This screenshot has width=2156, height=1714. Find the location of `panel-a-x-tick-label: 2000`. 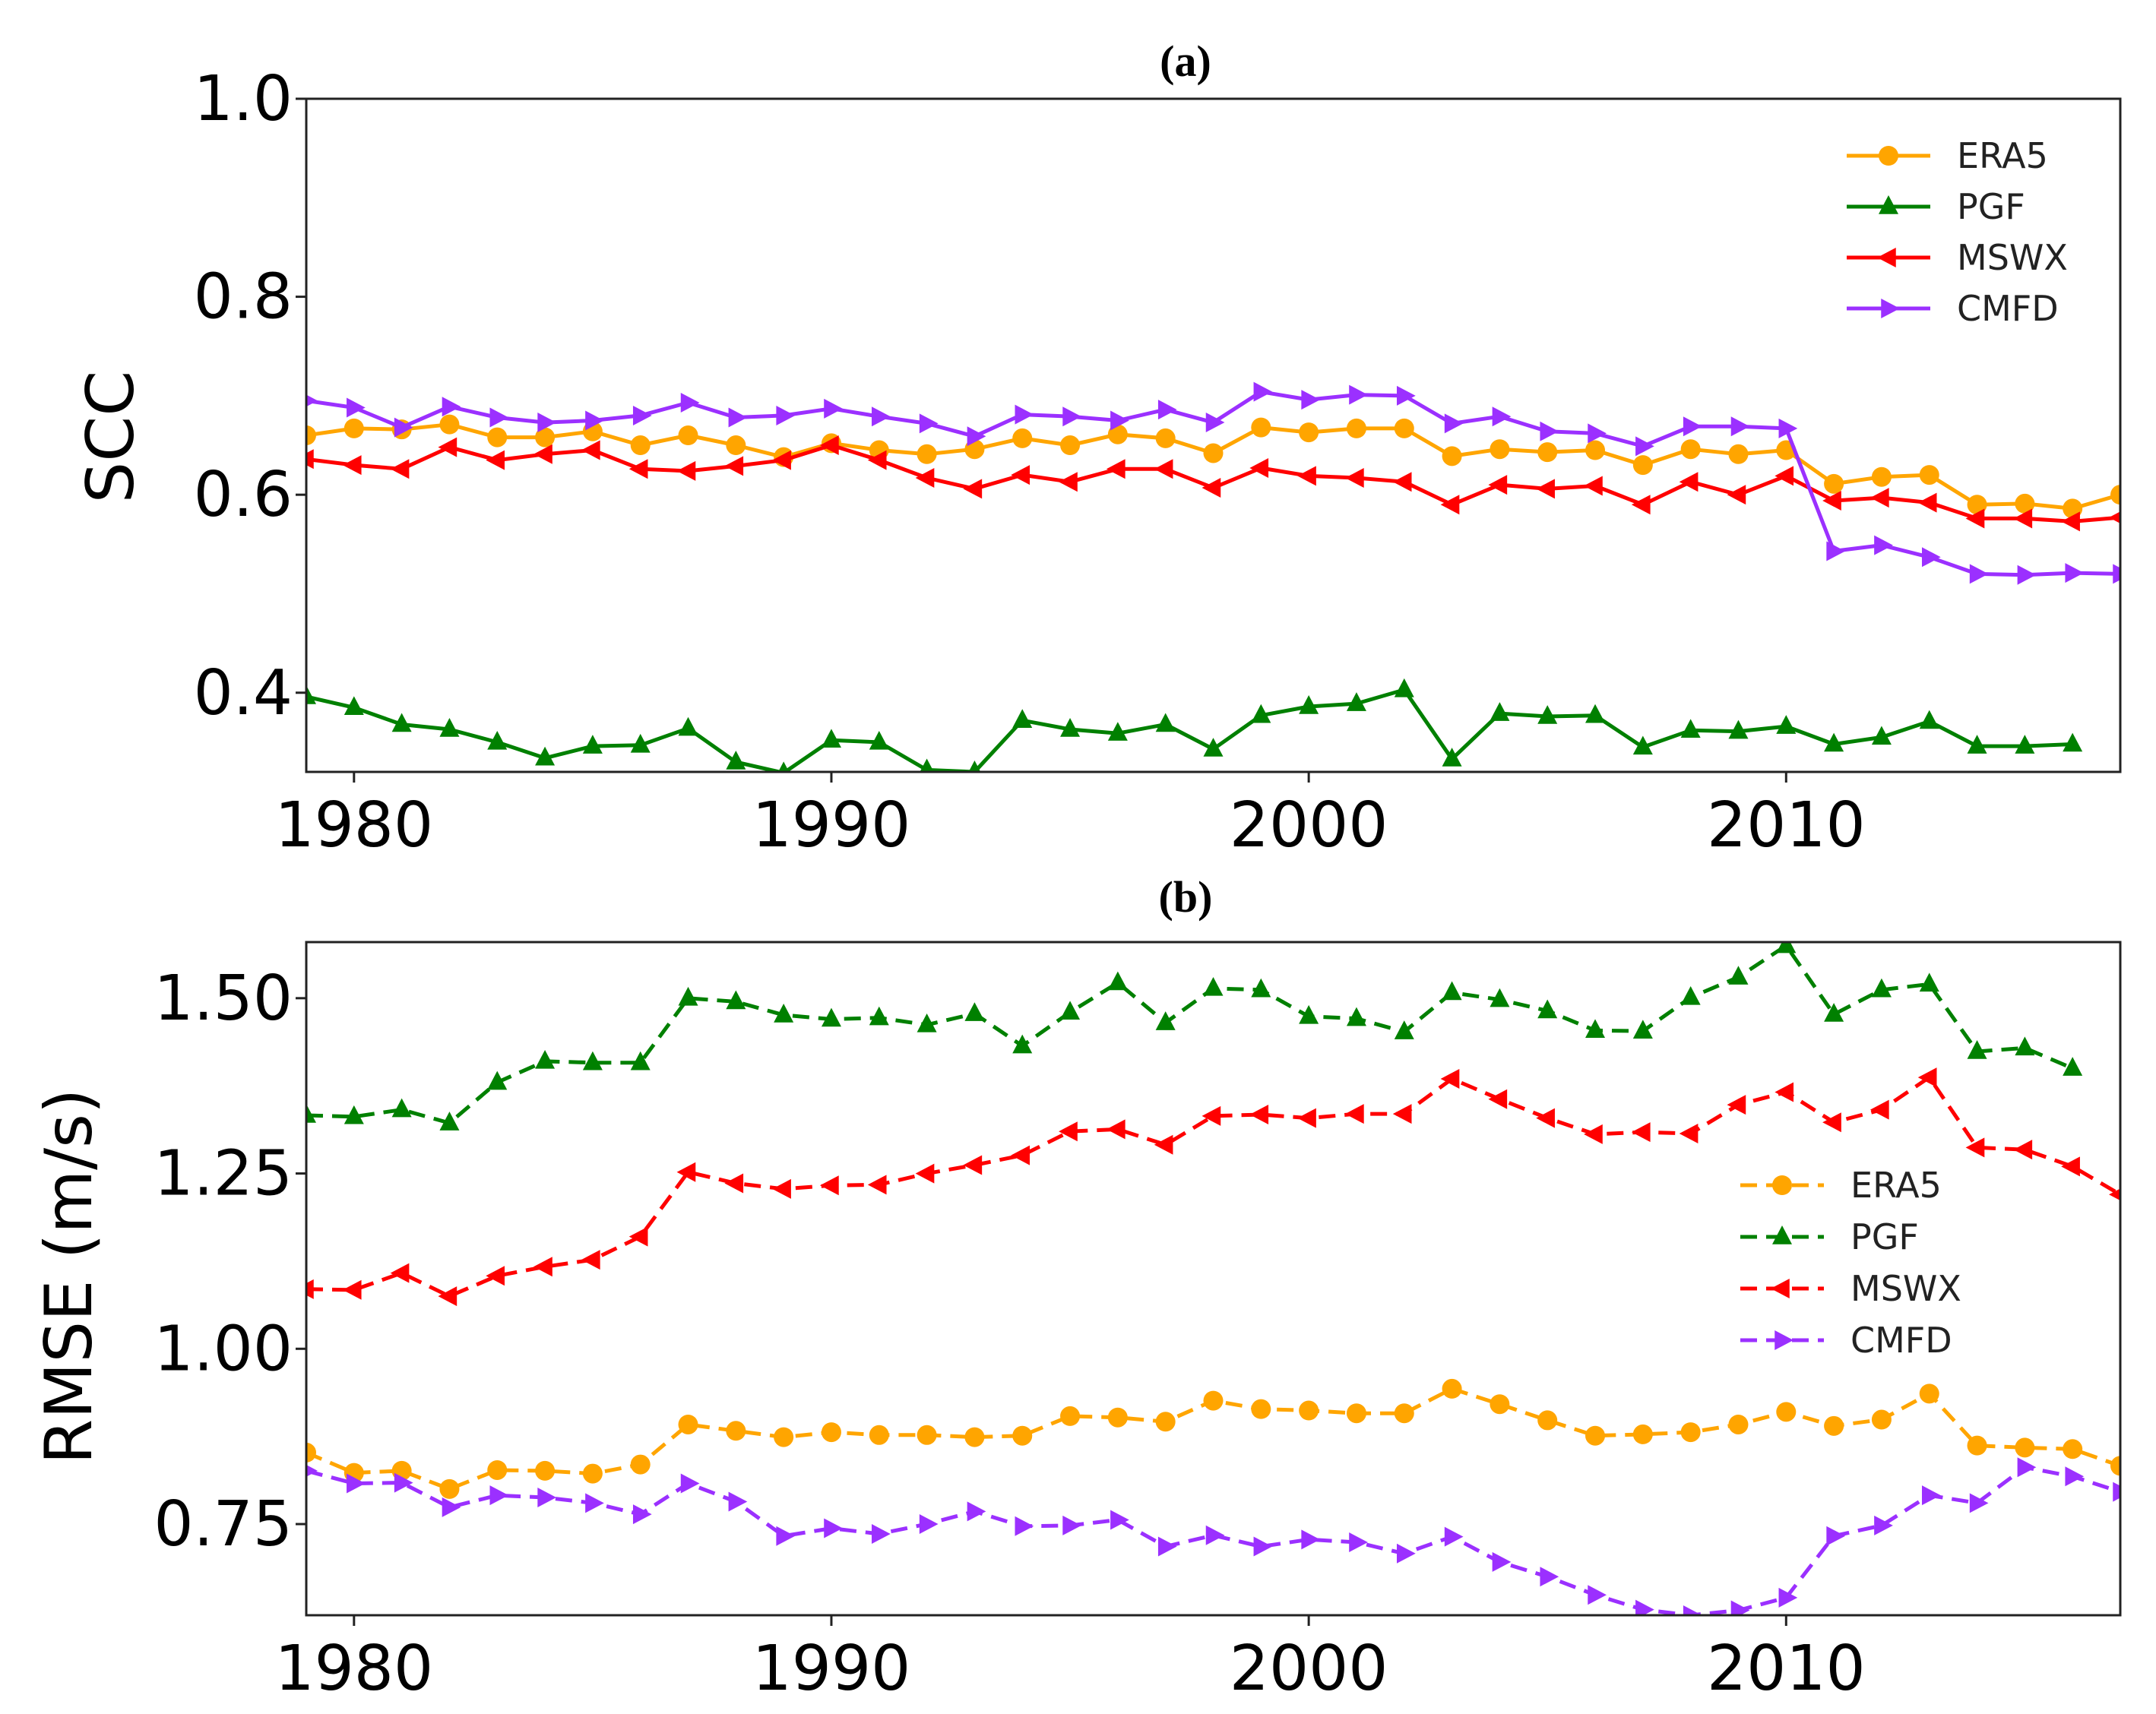

panel-a-x-tick-label: 2000 is located at coordinates (1309, 825).